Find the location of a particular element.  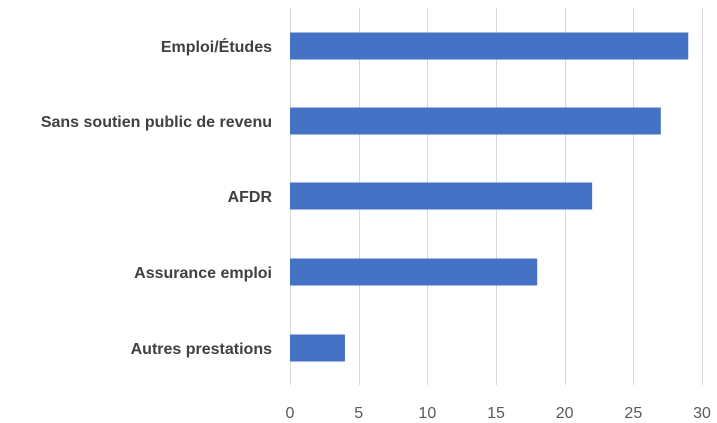

x-axis-tick-labels: 0 5 10 15 20 25 30 is located at coordinates (498, 413).